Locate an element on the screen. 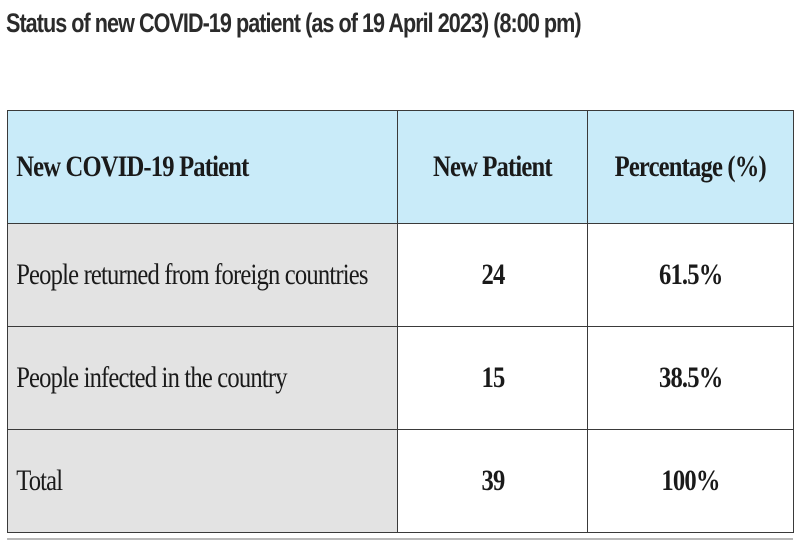 Image resolution: width=800 pixels, height=550 pixels. new-patient-cell: 15 is located at coordinates (492, 378).